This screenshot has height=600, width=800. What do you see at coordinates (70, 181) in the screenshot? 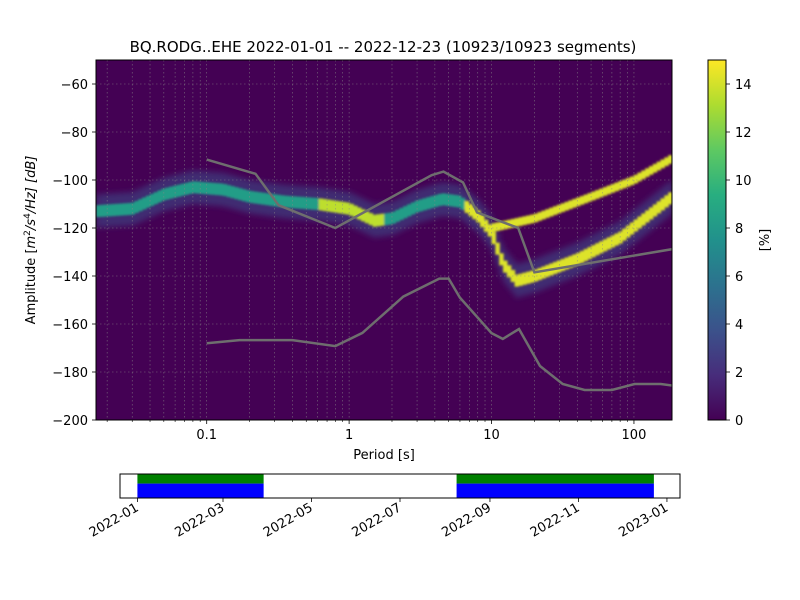
I see `y-tick-label: −100` at bounding box center [70, 181].